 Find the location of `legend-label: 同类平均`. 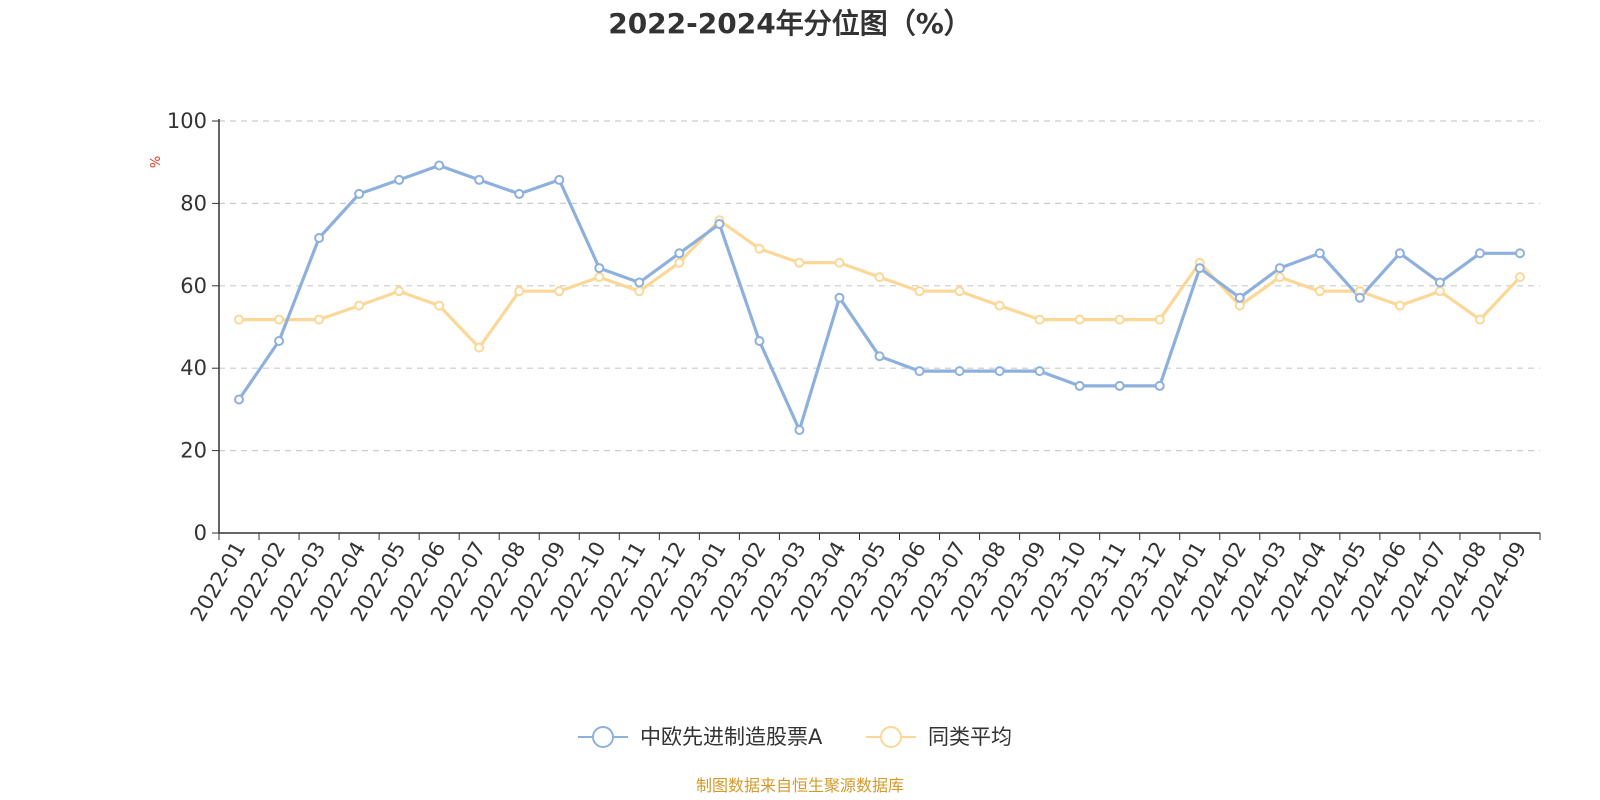

legend-label: 同类平均 is located at coordinates (970, 737).